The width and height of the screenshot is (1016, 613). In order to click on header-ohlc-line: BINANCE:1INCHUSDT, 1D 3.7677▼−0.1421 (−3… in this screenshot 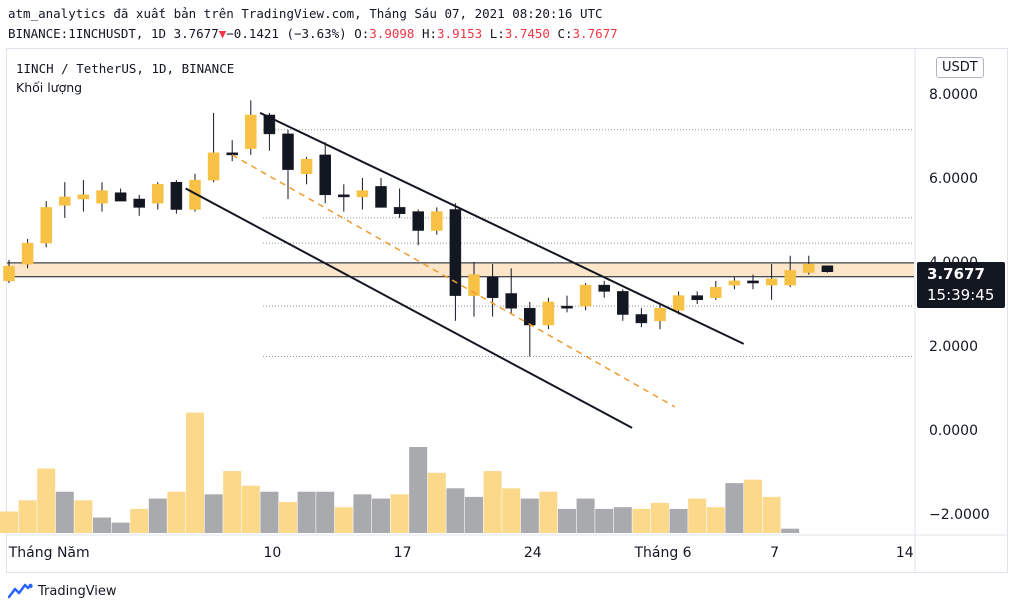, I will do `click(313, 33)`.